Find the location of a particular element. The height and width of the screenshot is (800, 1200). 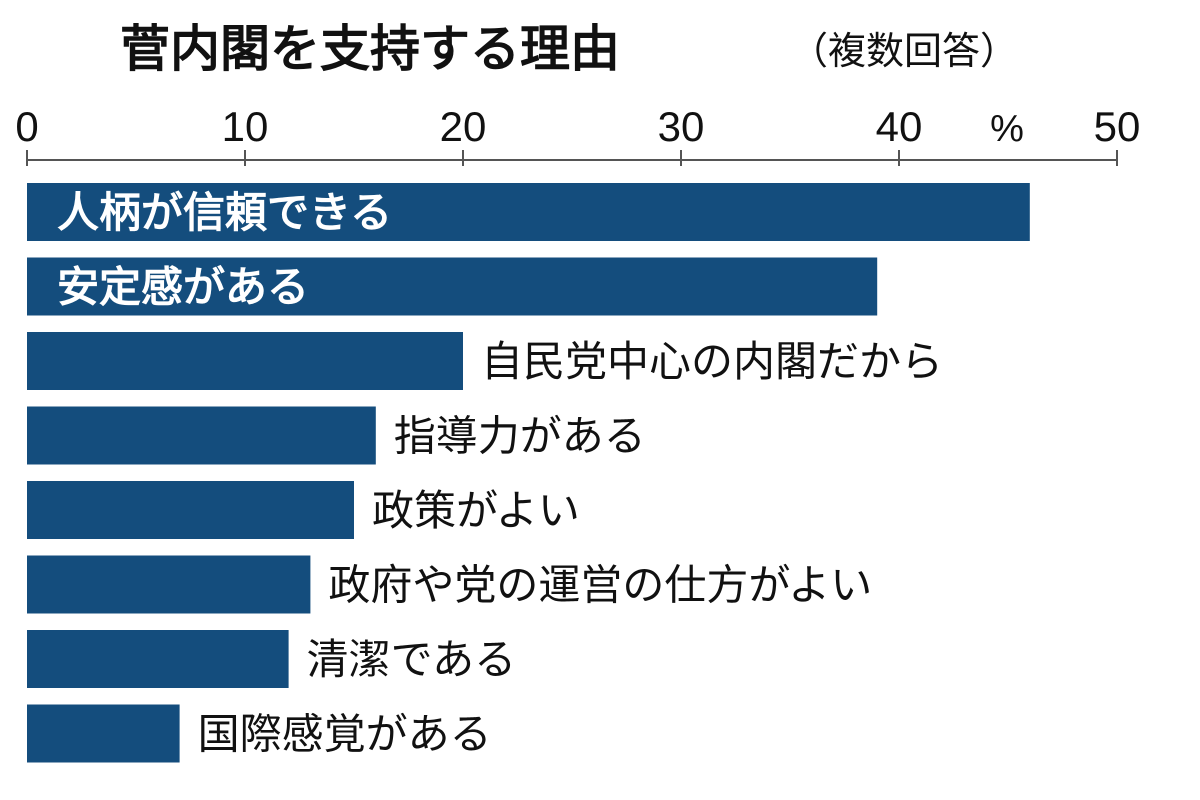

chart-subtitle: （複数回答） is located at coordinates (904, 51).